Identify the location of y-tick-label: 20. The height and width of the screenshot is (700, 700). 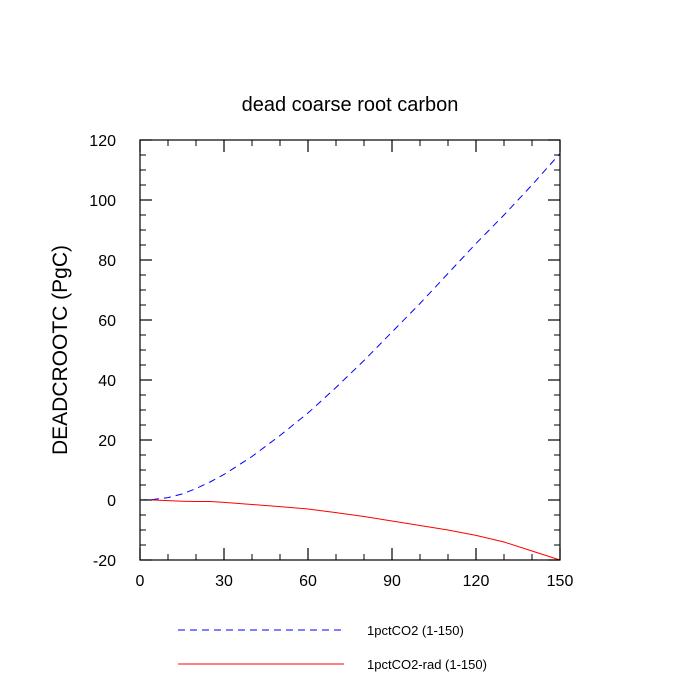
(107, 441).